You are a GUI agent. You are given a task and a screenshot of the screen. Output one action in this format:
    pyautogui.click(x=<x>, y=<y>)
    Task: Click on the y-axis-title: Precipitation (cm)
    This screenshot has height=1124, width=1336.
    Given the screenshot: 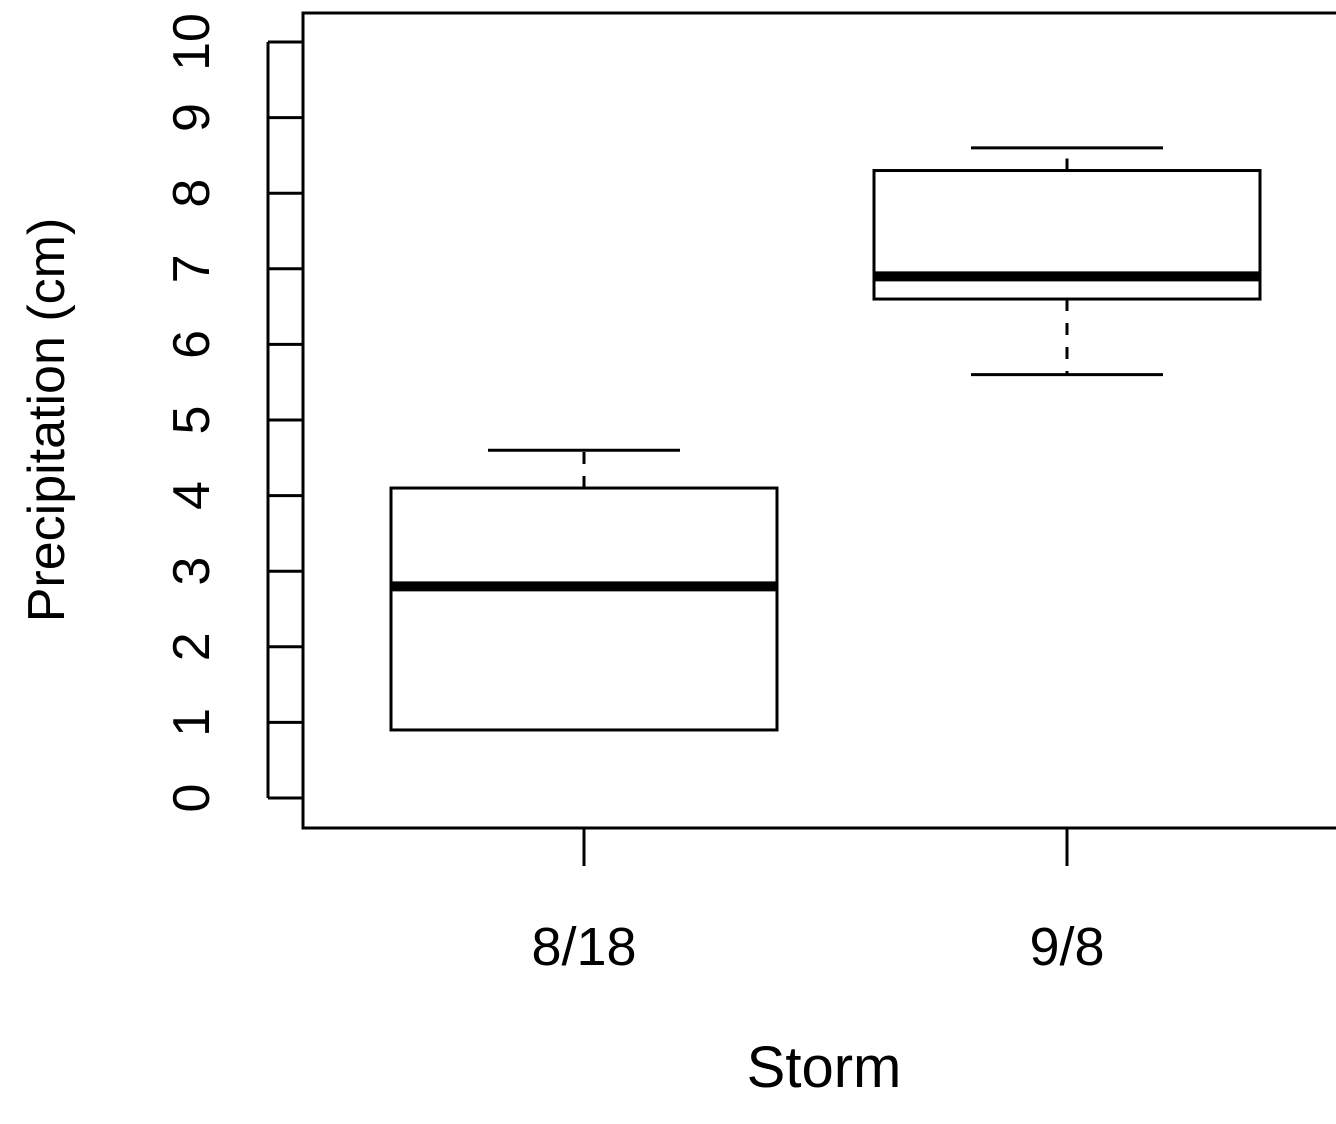 What is the action you would take?
    pyautogui.click(x=47, y=420)
    